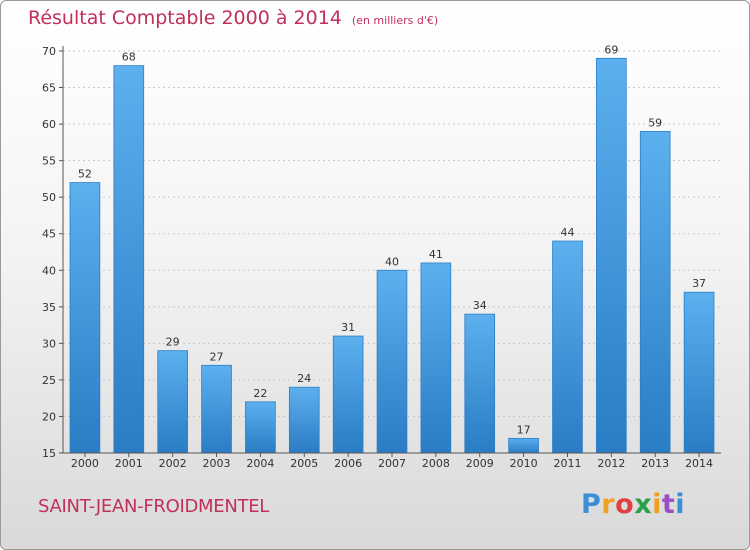 Image resolution: width=750 pixels, height=550 pixels. I want to click on bar-2013, so click(655, 292).